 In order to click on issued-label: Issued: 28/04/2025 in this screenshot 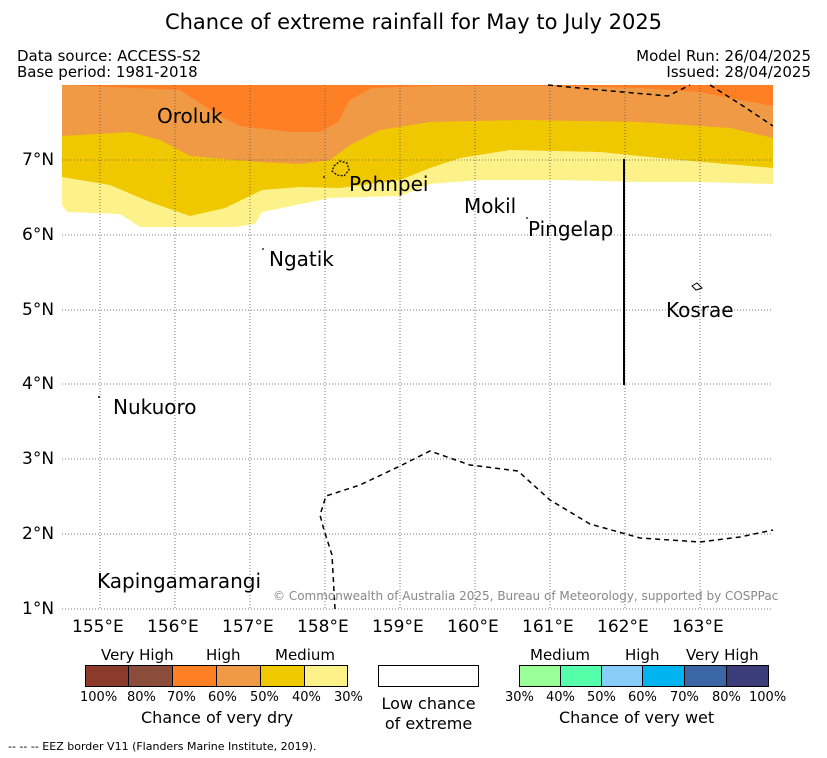, I will do `click(738, 72)`.